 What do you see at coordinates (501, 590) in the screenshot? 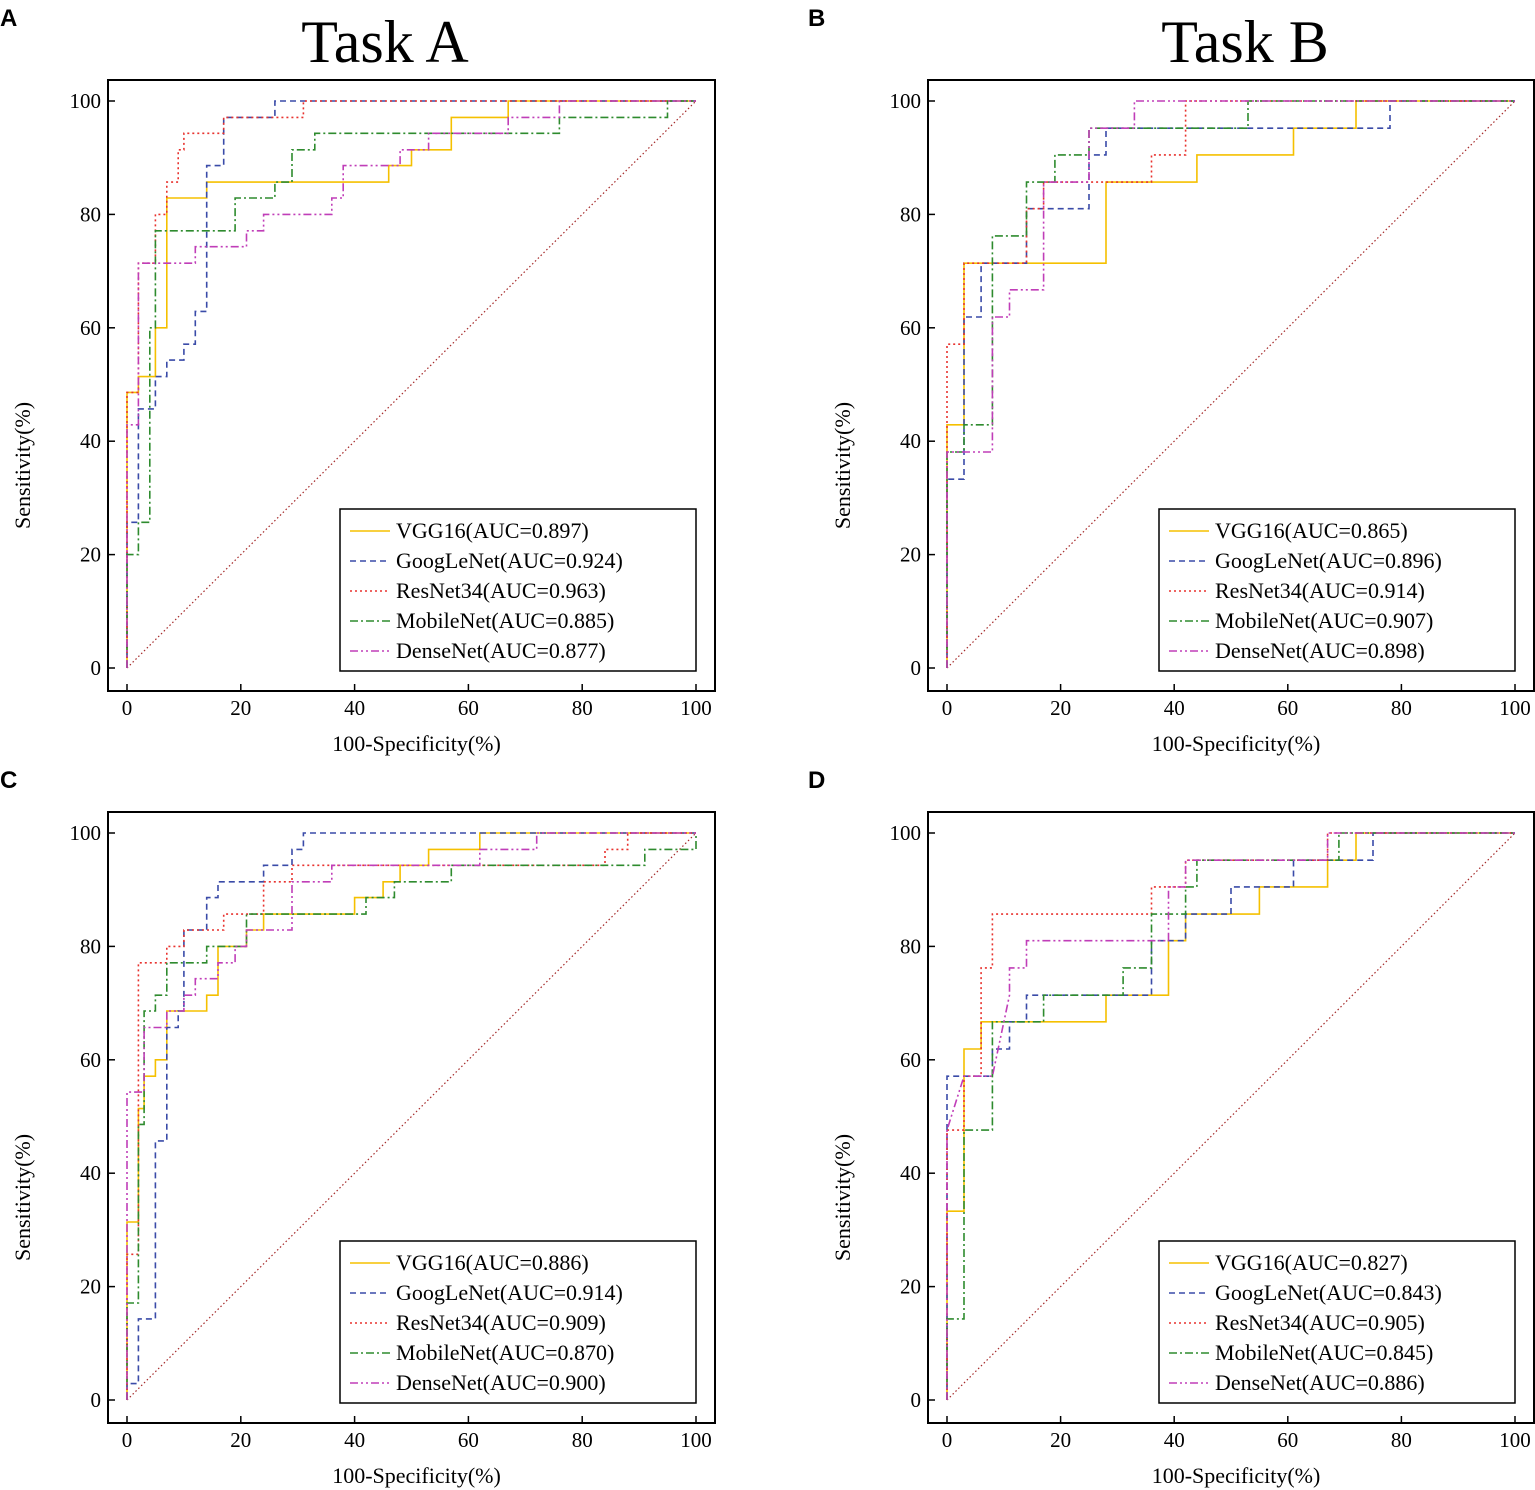
I see `legend-label-resnet34: ResNet34(AUC=0.963)` at bounding box center [501, 590].